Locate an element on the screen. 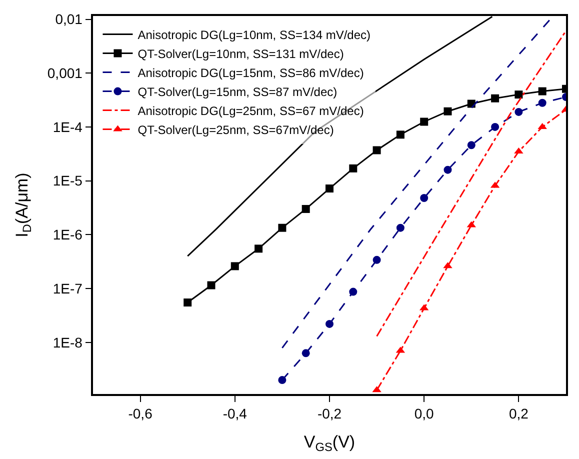  x-axis-title: V$_{GS}$(V) is located at coordinates (330, 443).